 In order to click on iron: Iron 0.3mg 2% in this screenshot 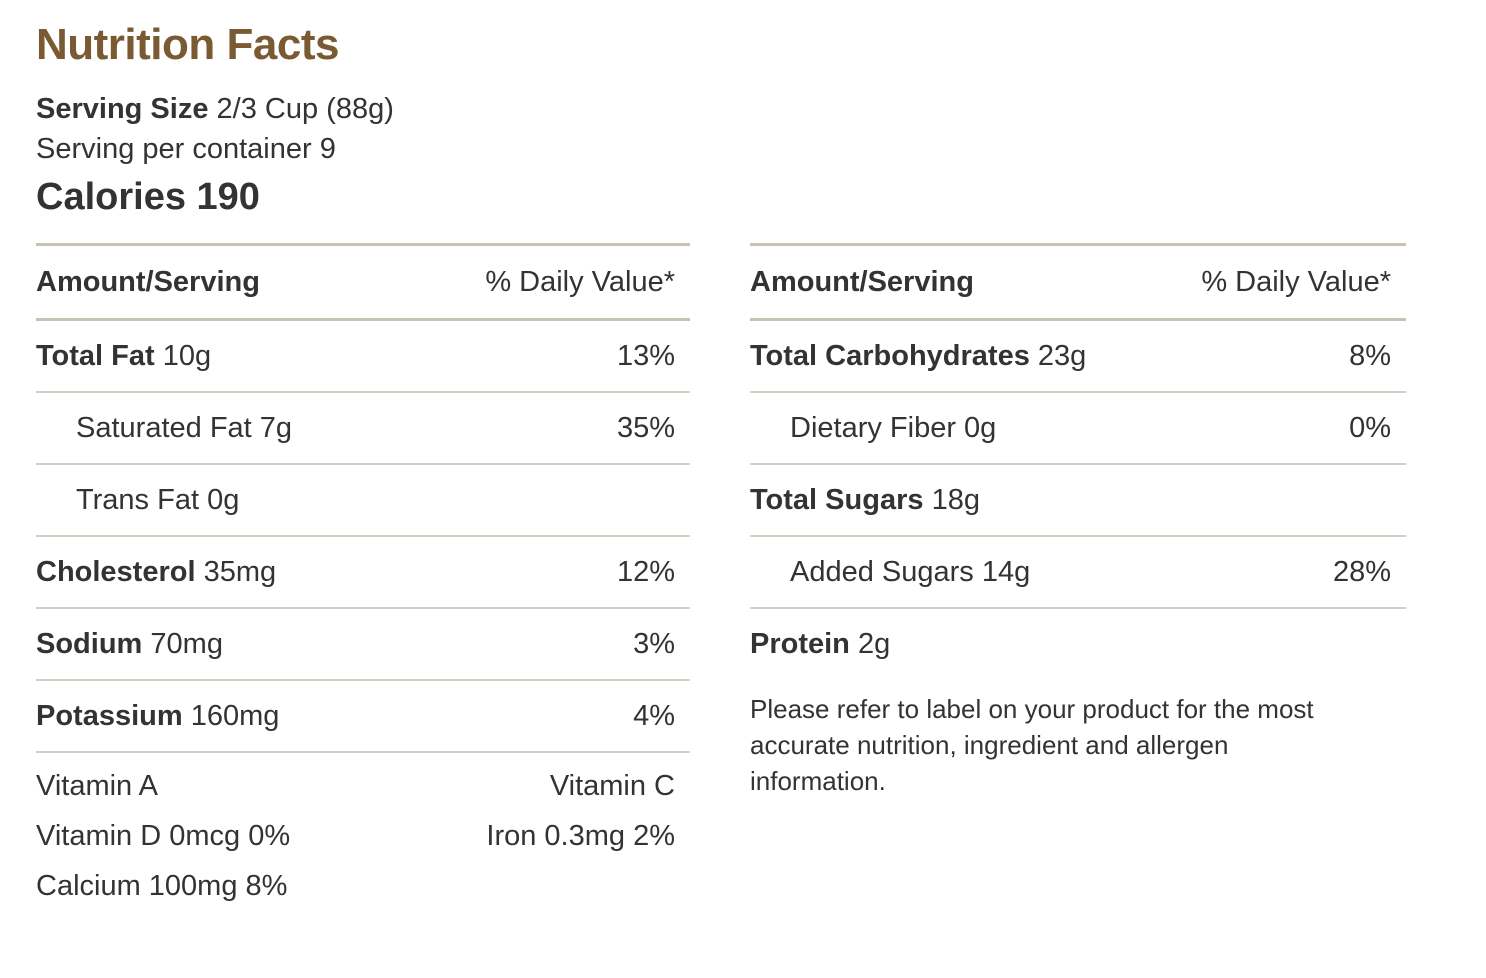, I will do `click(580, 835)`.